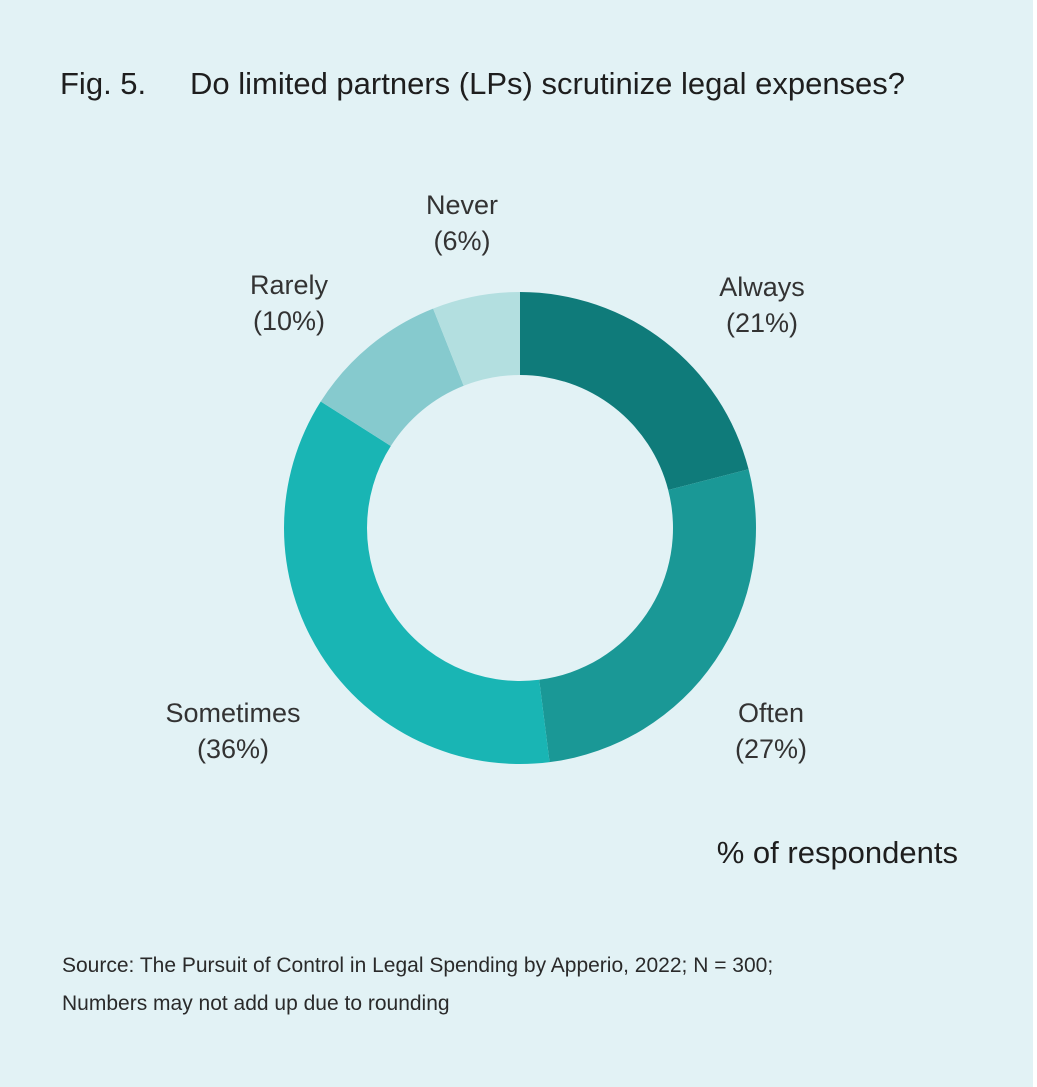 The height and width of the screenshot is (1087, 1037). What do you see at coordinates (634, 391) in the screenshot?
I see `slice-always` at bounding box center [634, 391].